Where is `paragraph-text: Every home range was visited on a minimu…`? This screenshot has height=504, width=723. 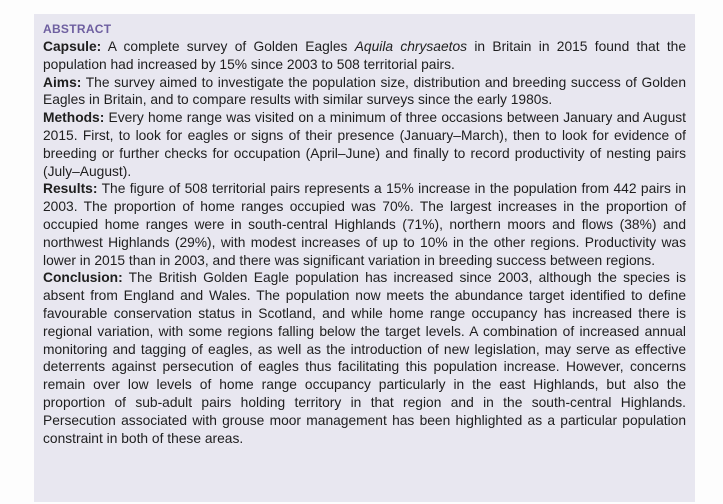
paragraph-text: Every home range was visited on a minimu… is located at coordinates (364, 144).